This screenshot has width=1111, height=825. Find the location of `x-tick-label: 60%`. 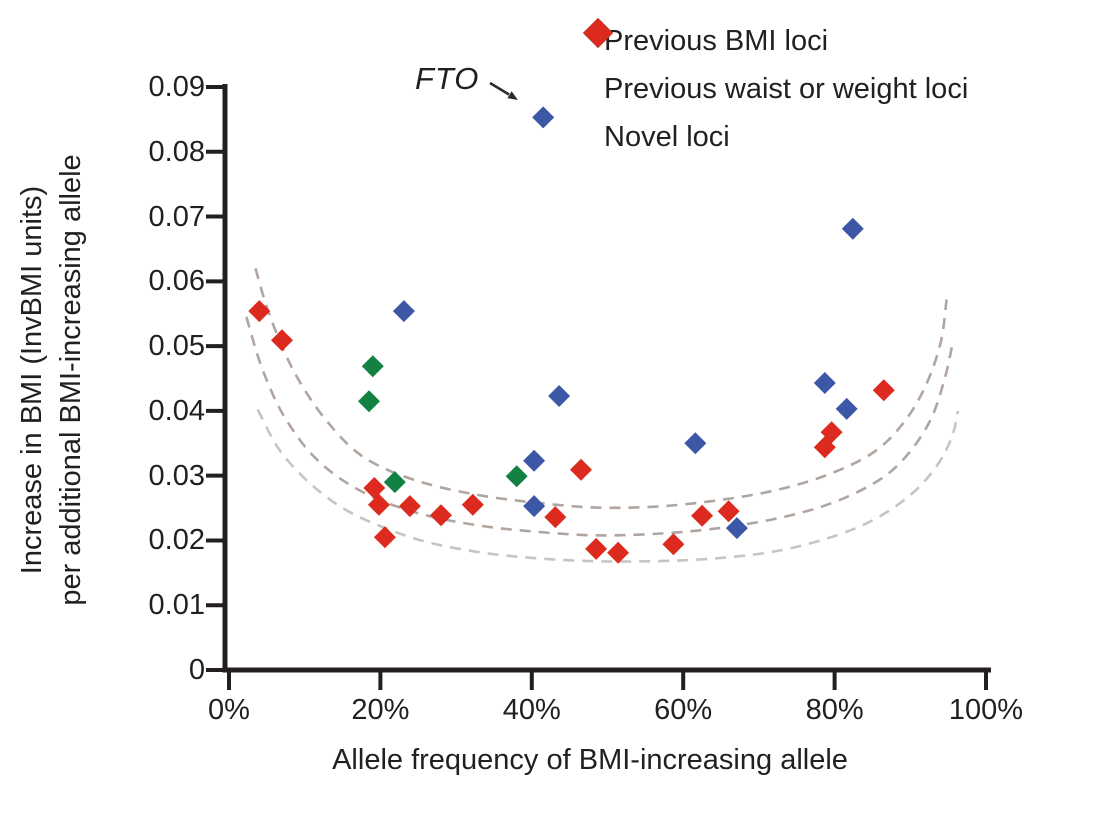

x-tick-label: 60% is located at coordinates (683, 710).